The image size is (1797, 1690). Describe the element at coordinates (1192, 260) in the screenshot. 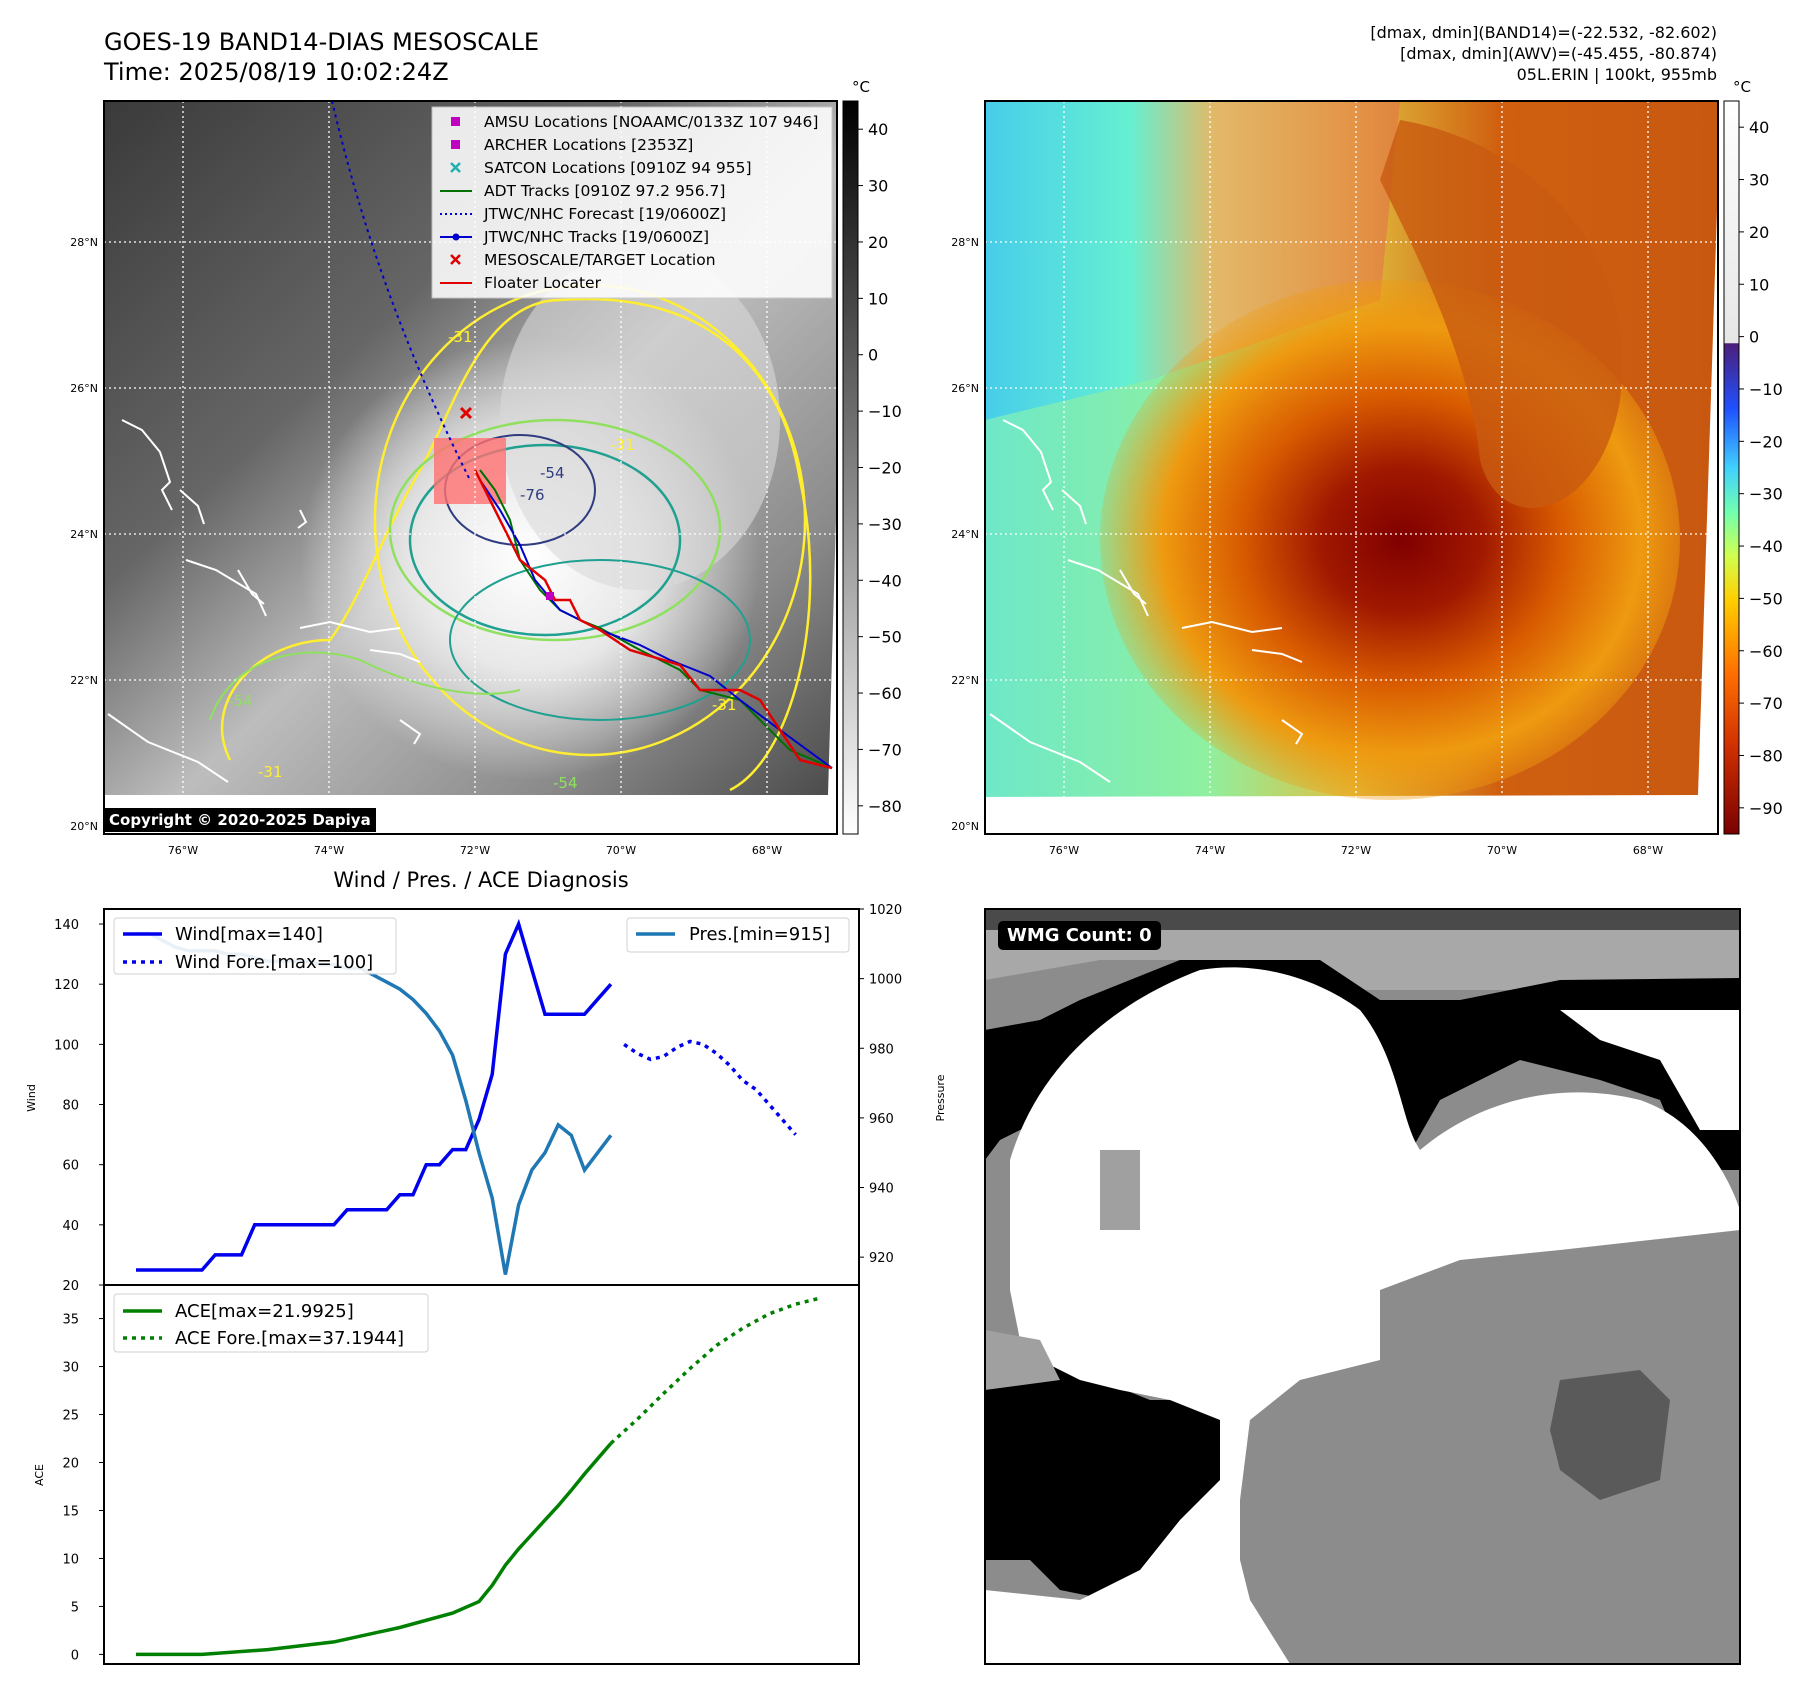

I see `wv-imagery-top` at that location.